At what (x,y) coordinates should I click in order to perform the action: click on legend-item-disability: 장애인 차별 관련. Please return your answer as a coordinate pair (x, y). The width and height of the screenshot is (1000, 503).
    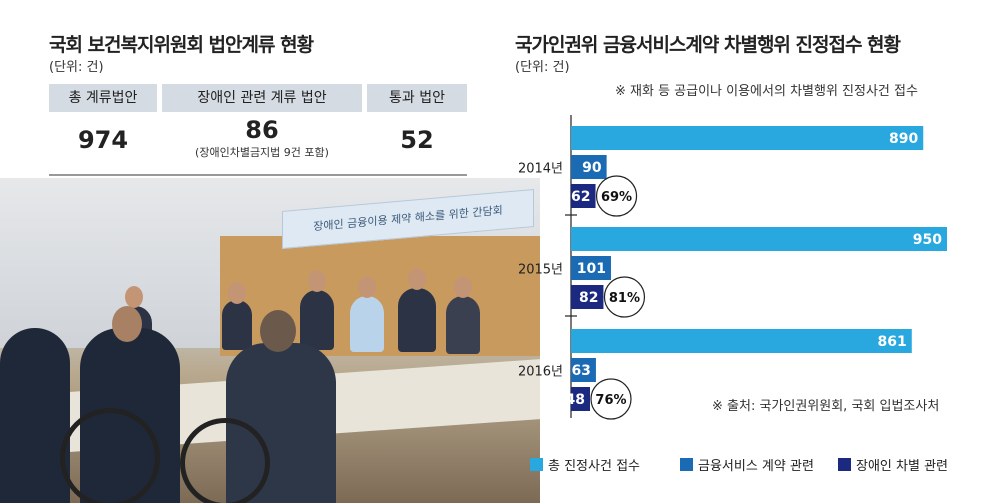
    Looking at the image, I should click on (893, 464).